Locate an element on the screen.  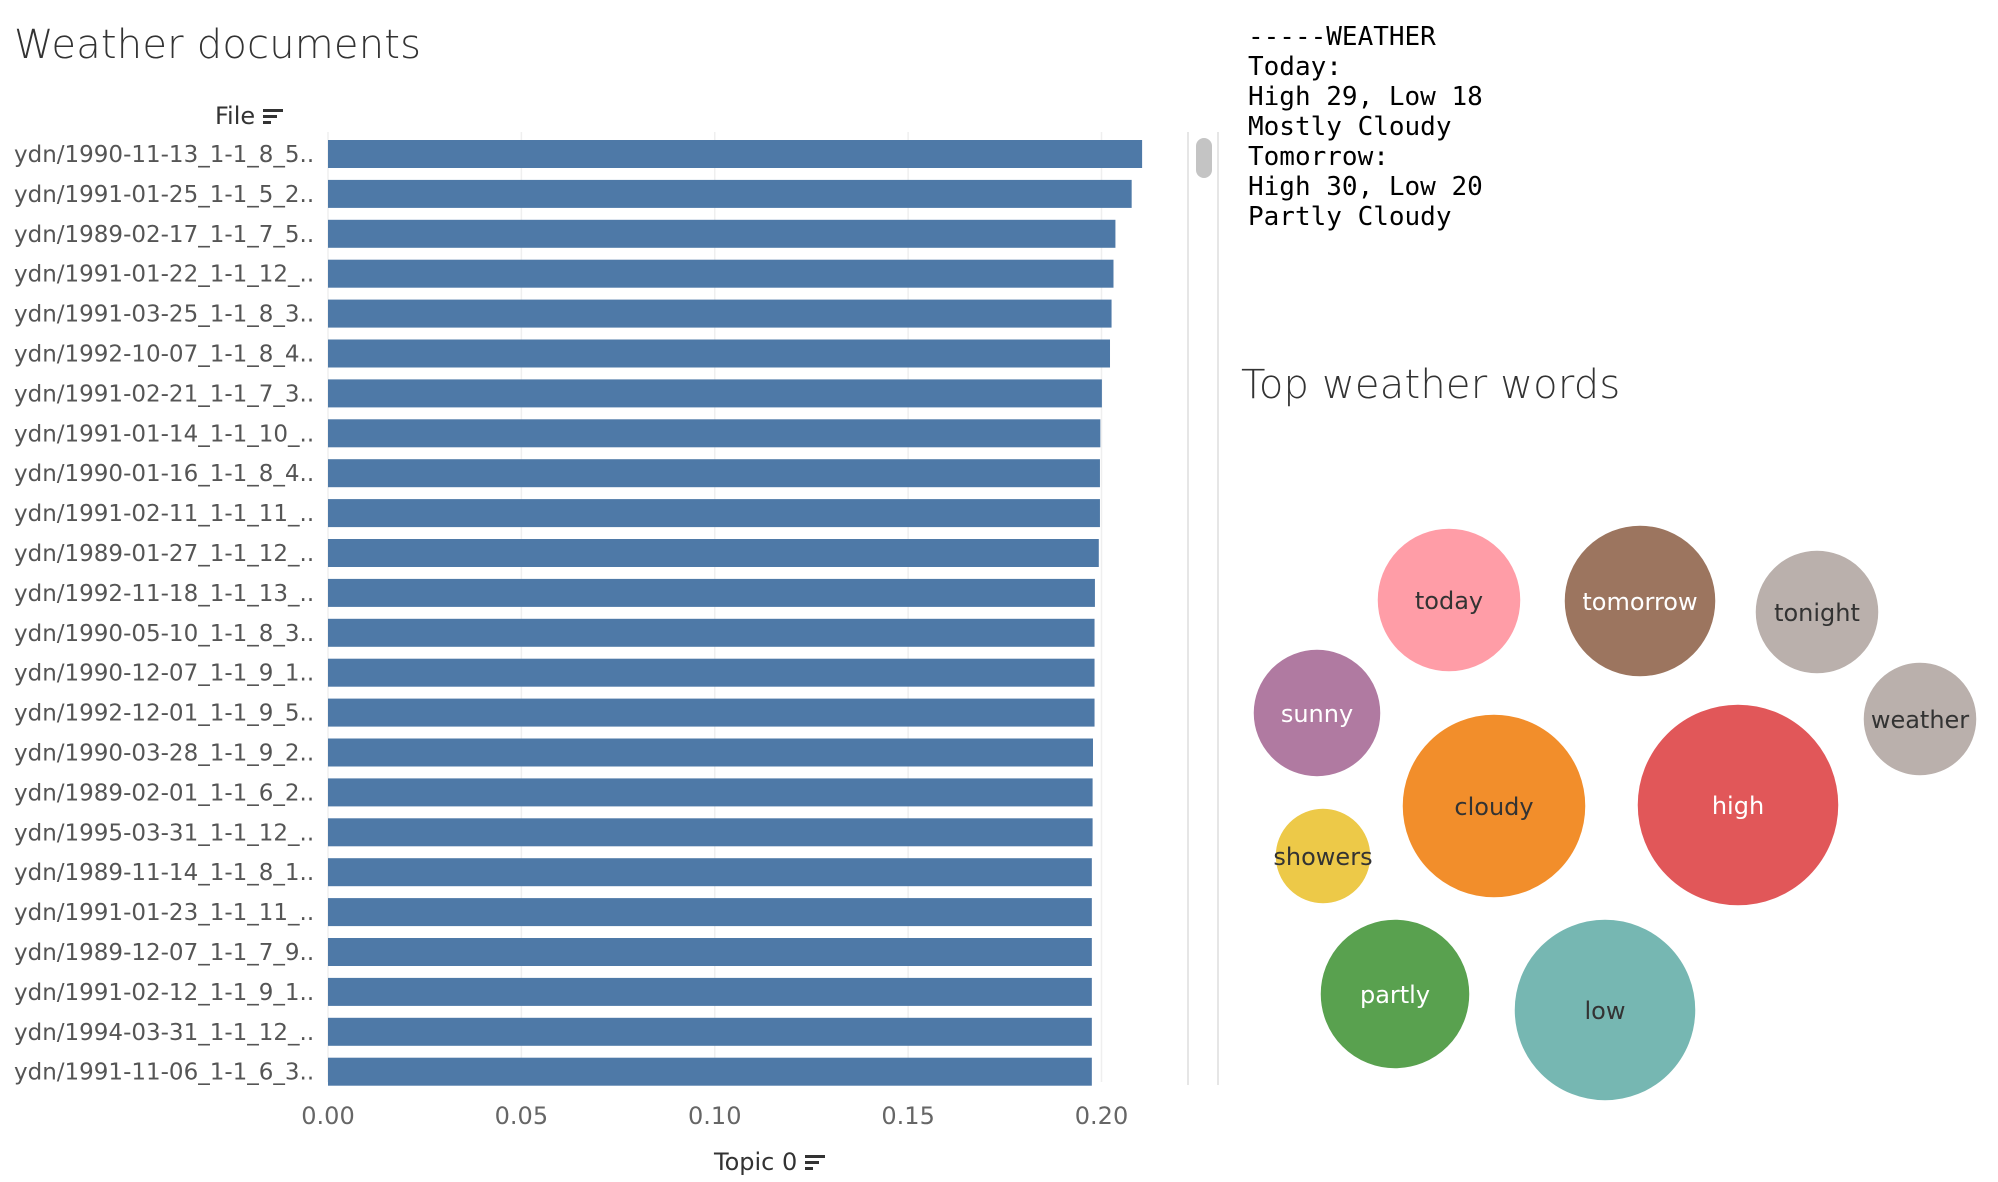
bubble-tomorrow is located at coordinates (1640, 601).